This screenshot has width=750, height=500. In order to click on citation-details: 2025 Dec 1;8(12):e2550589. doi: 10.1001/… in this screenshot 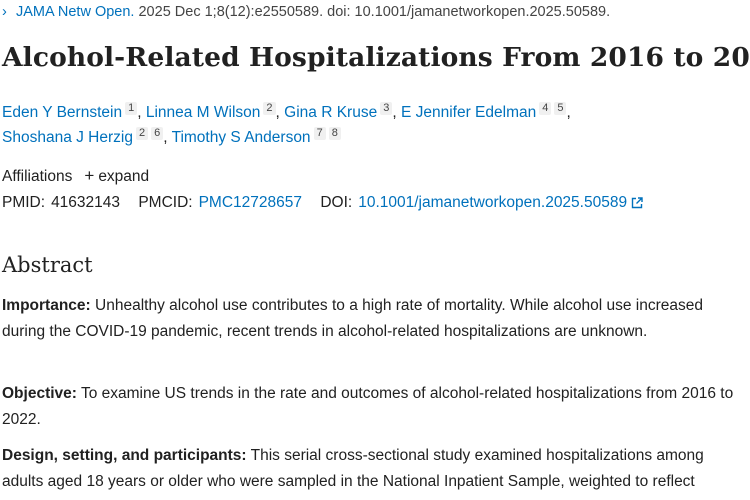, I will do `click(372, 12)`.